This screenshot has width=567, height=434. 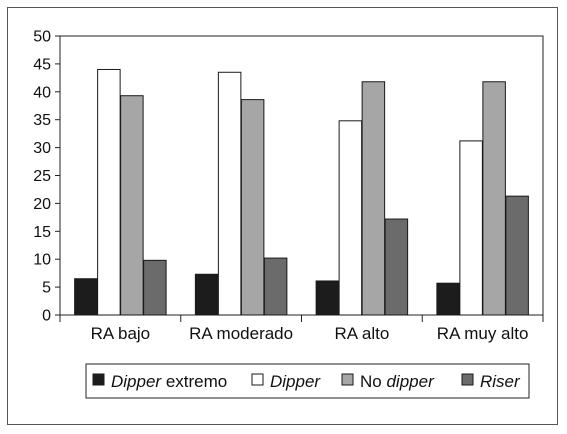 I want to click on y-tick-label: 35, so click(x=42, y=120).